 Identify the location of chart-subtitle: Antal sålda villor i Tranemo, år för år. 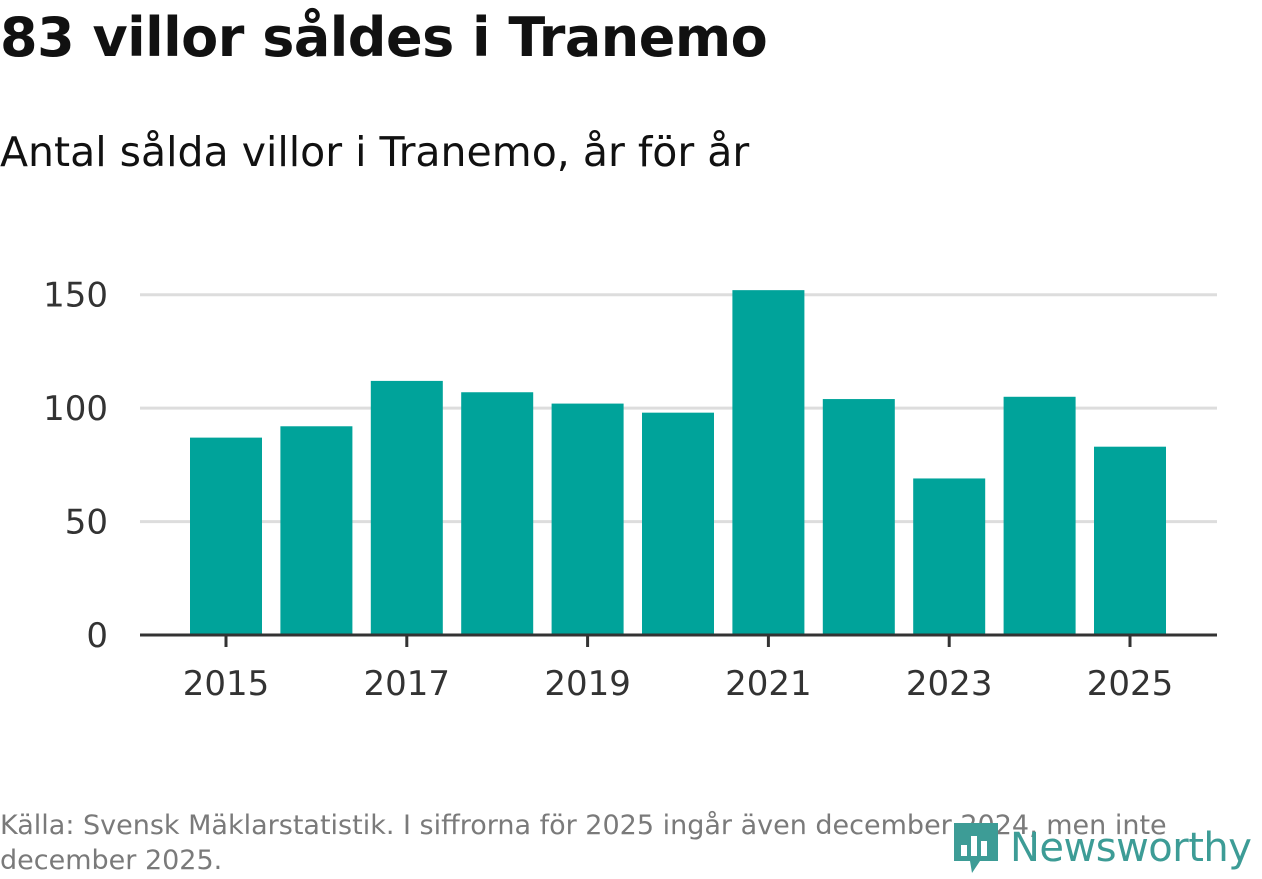
(375, 152).